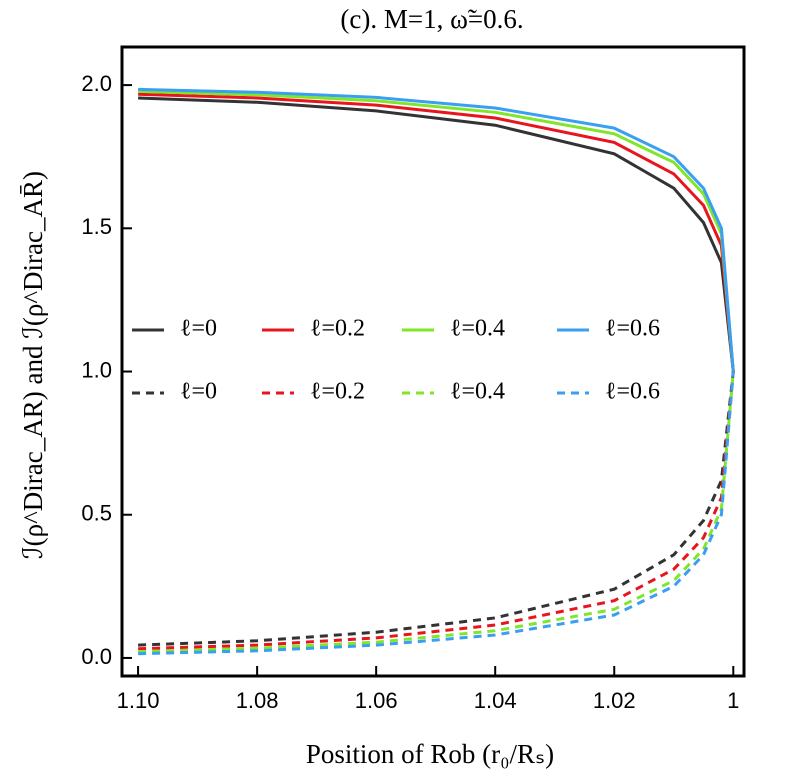  I want to click on y-tick-label: 0.5, so click(96, 513).